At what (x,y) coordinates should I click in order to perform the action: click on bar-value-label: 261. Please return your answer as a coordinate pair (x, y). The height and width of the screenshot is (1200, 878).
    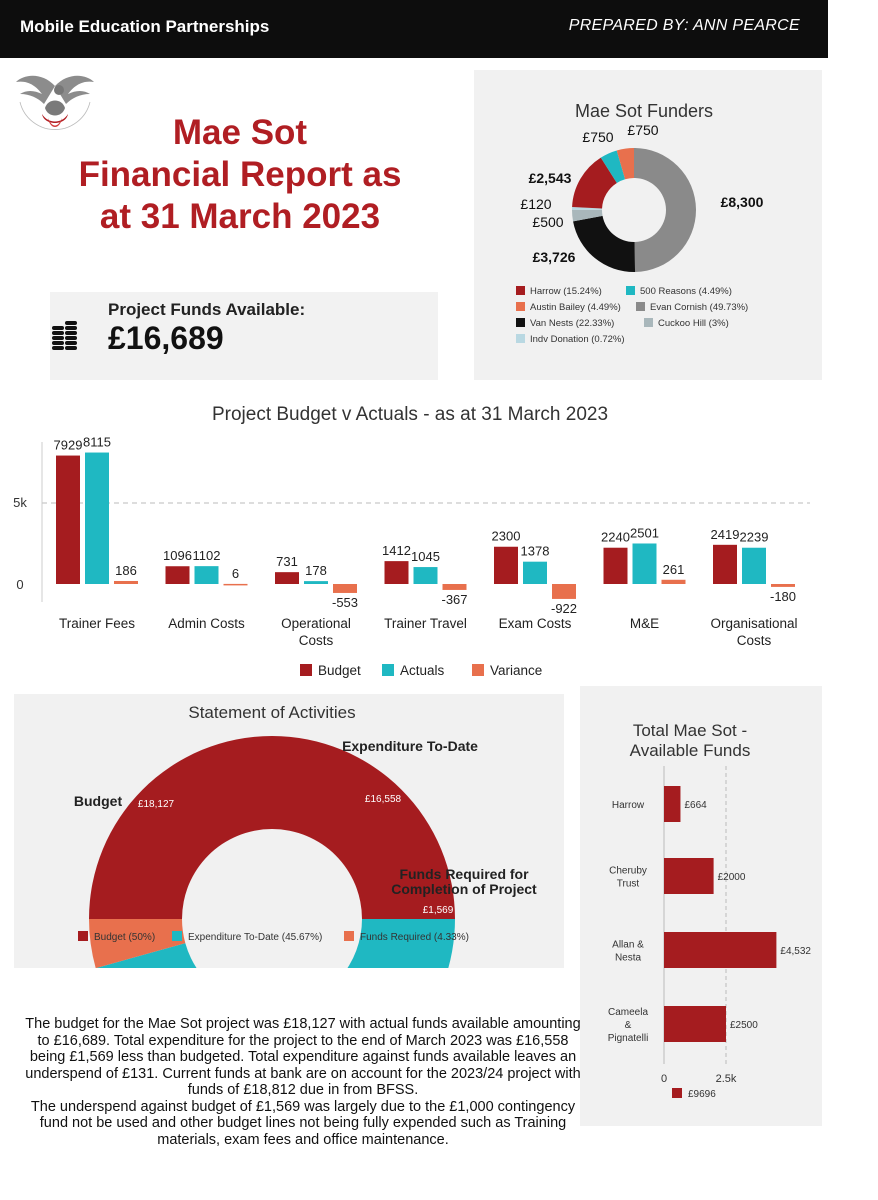
    Looking at the image, I should click on (674, 569).